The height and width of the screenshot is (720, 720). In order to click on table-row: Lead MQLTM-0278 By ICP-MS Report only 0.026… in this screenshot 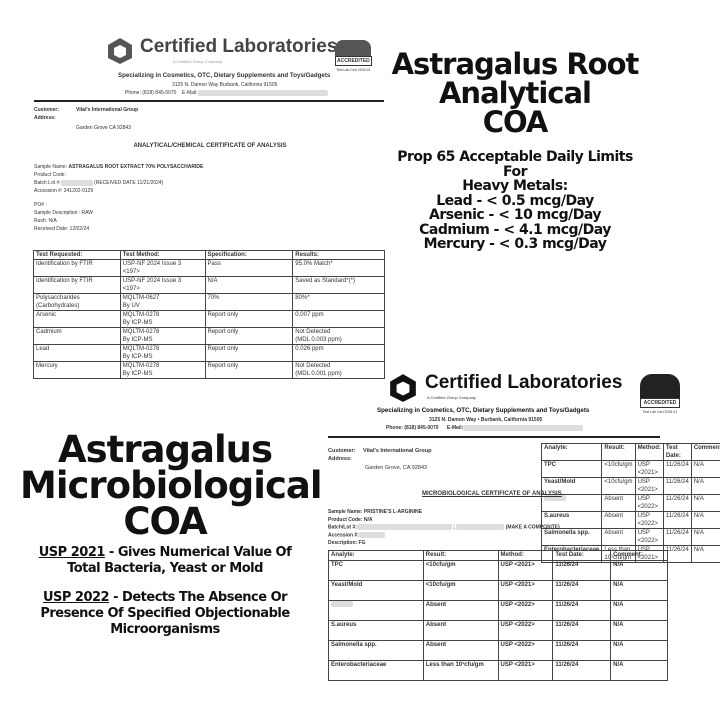, I will do `click(209, 353)`.